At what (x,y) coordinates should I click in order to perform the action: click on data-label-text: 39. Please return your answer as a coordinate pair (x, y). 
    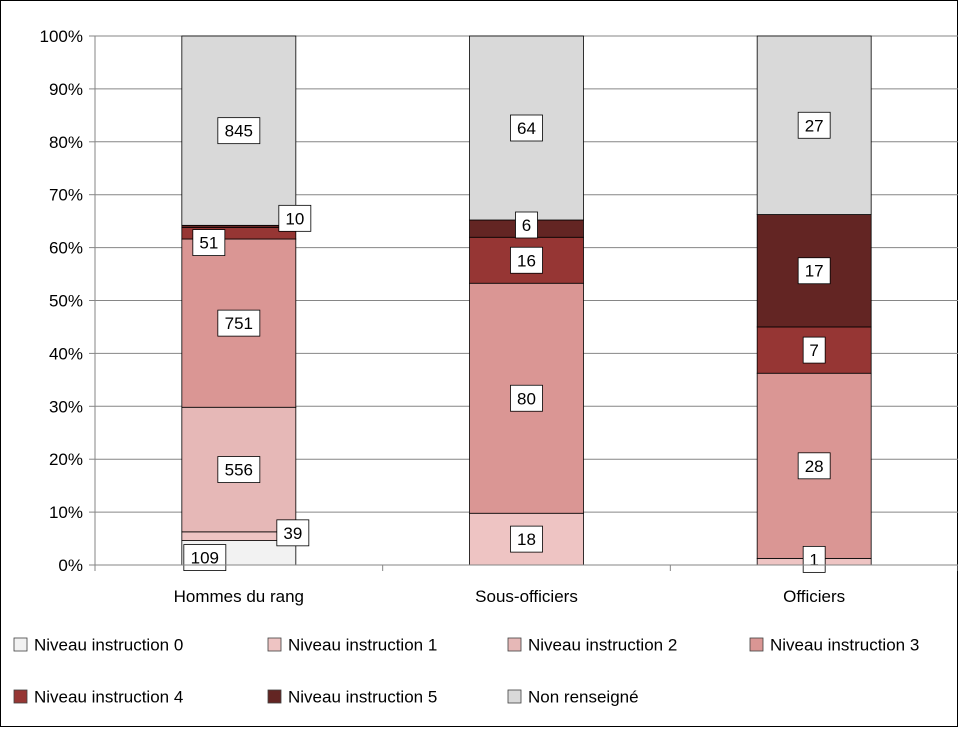
    Looking at the image, I should click on (292, 533).